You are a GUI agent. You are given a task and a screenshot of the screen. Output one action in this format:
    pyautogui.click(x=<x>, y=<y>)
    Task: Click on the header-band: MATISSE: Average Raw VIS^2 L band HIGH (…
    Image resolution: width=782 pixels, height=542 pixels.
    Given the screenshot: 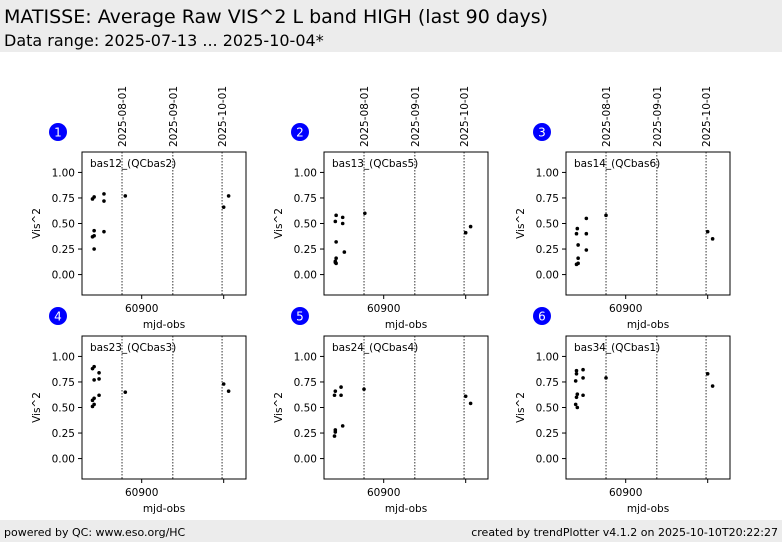 What is the action you would take?
    pyautogui.click(x=391, y=26)
    